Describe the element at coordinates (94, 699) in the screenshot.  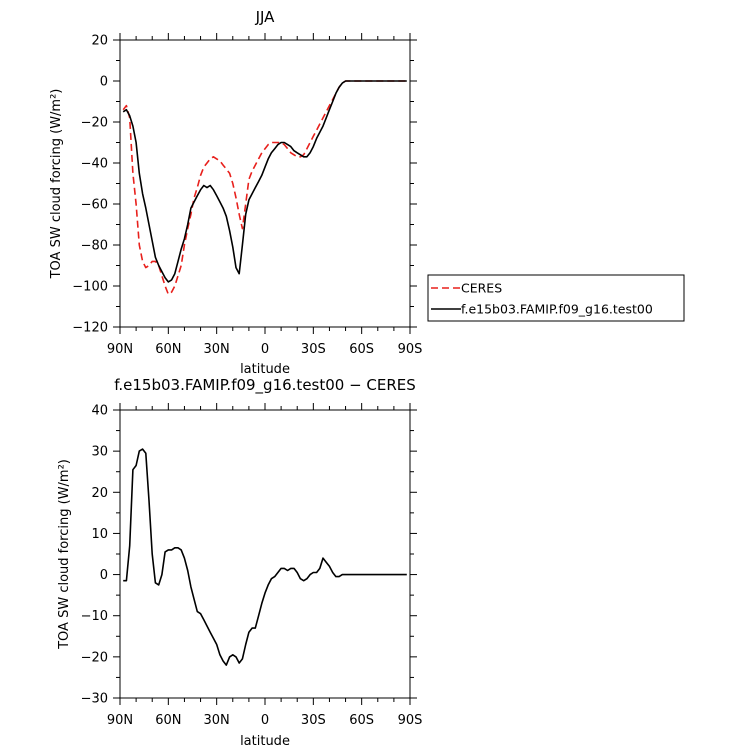
I see `y-tick-label: −30` at that location.